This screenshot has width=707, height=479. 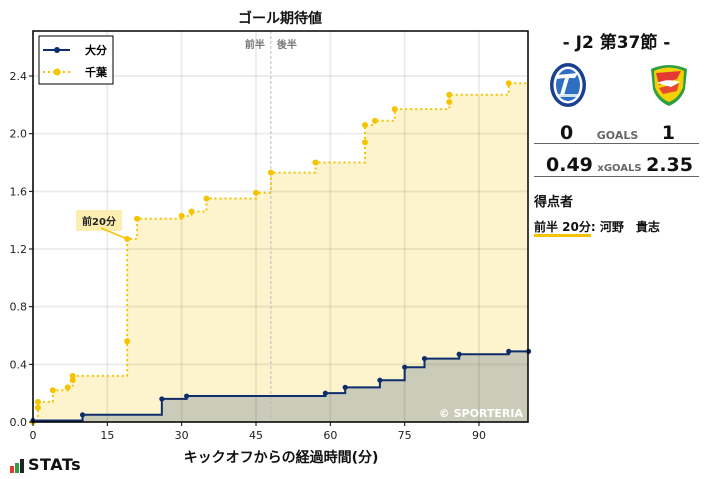 I want to click on svg-text: 0.0, so click(x=19, y=422).